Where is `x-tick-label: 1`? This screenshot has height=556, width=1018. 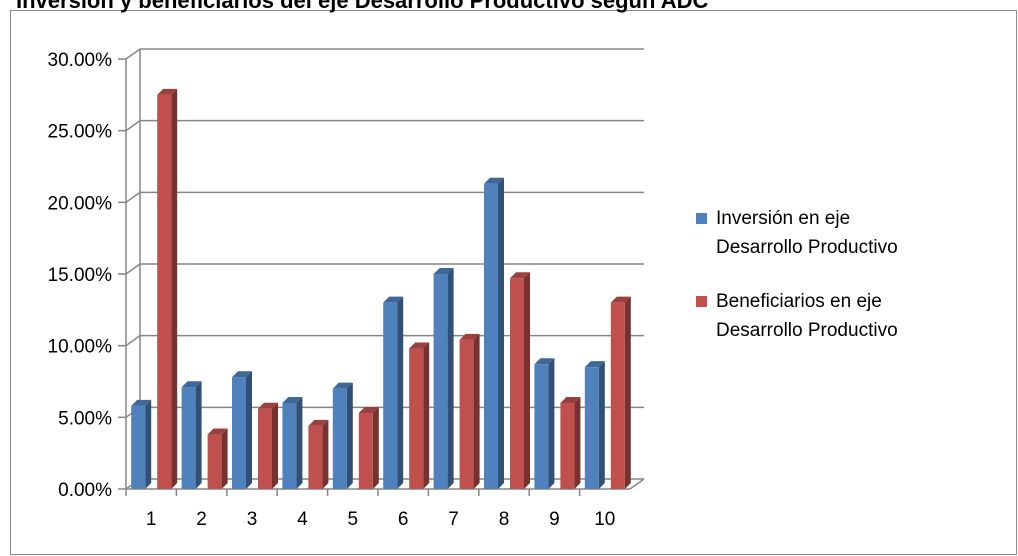 x-tick-label: 1 is located at coordinates (151, 519).